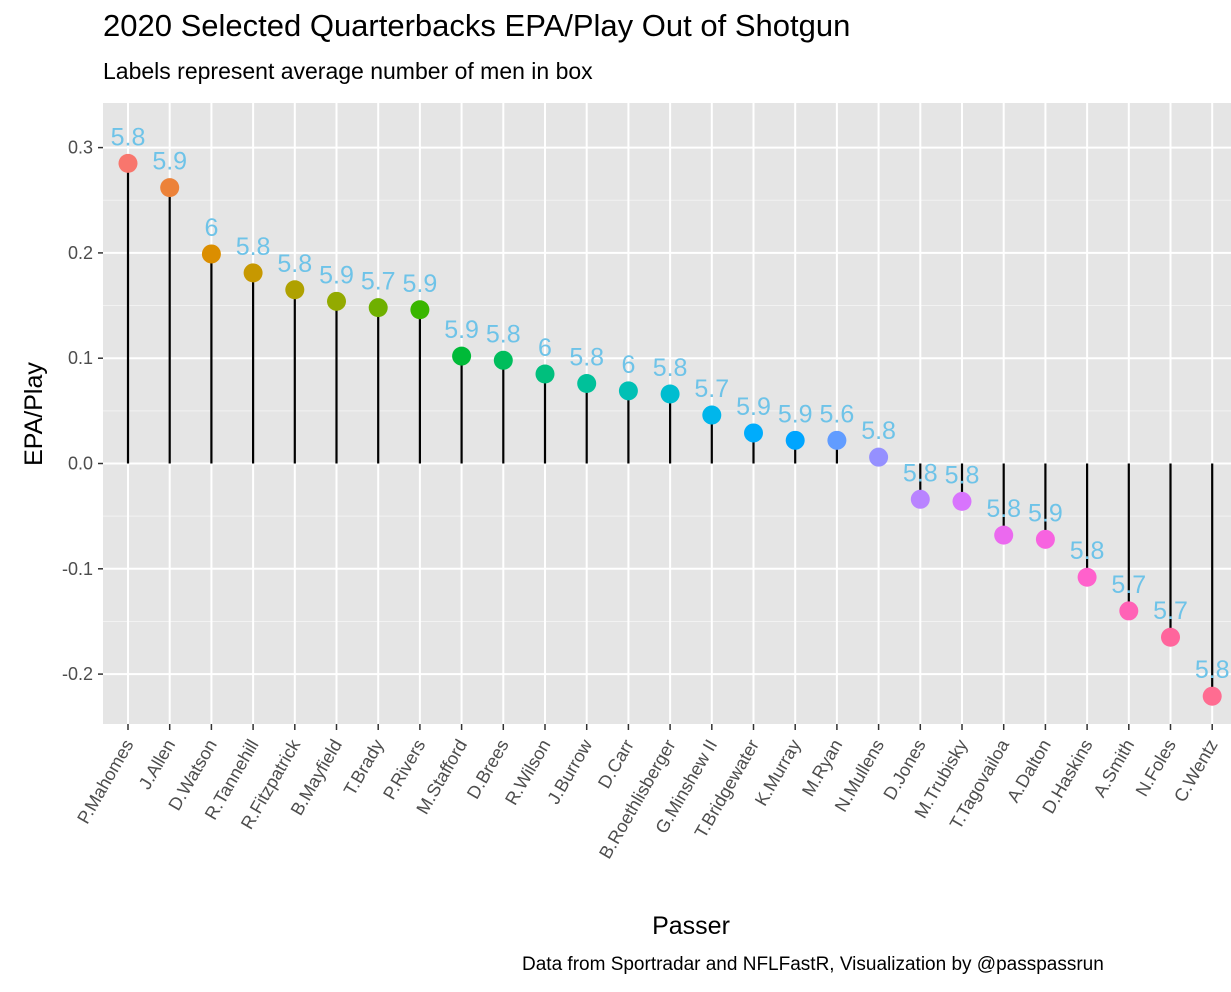  What do you see at coordinates (80, 148) in the screenshot?
I see `y-tick-label: 0.3` at bounding box center [80, 148].